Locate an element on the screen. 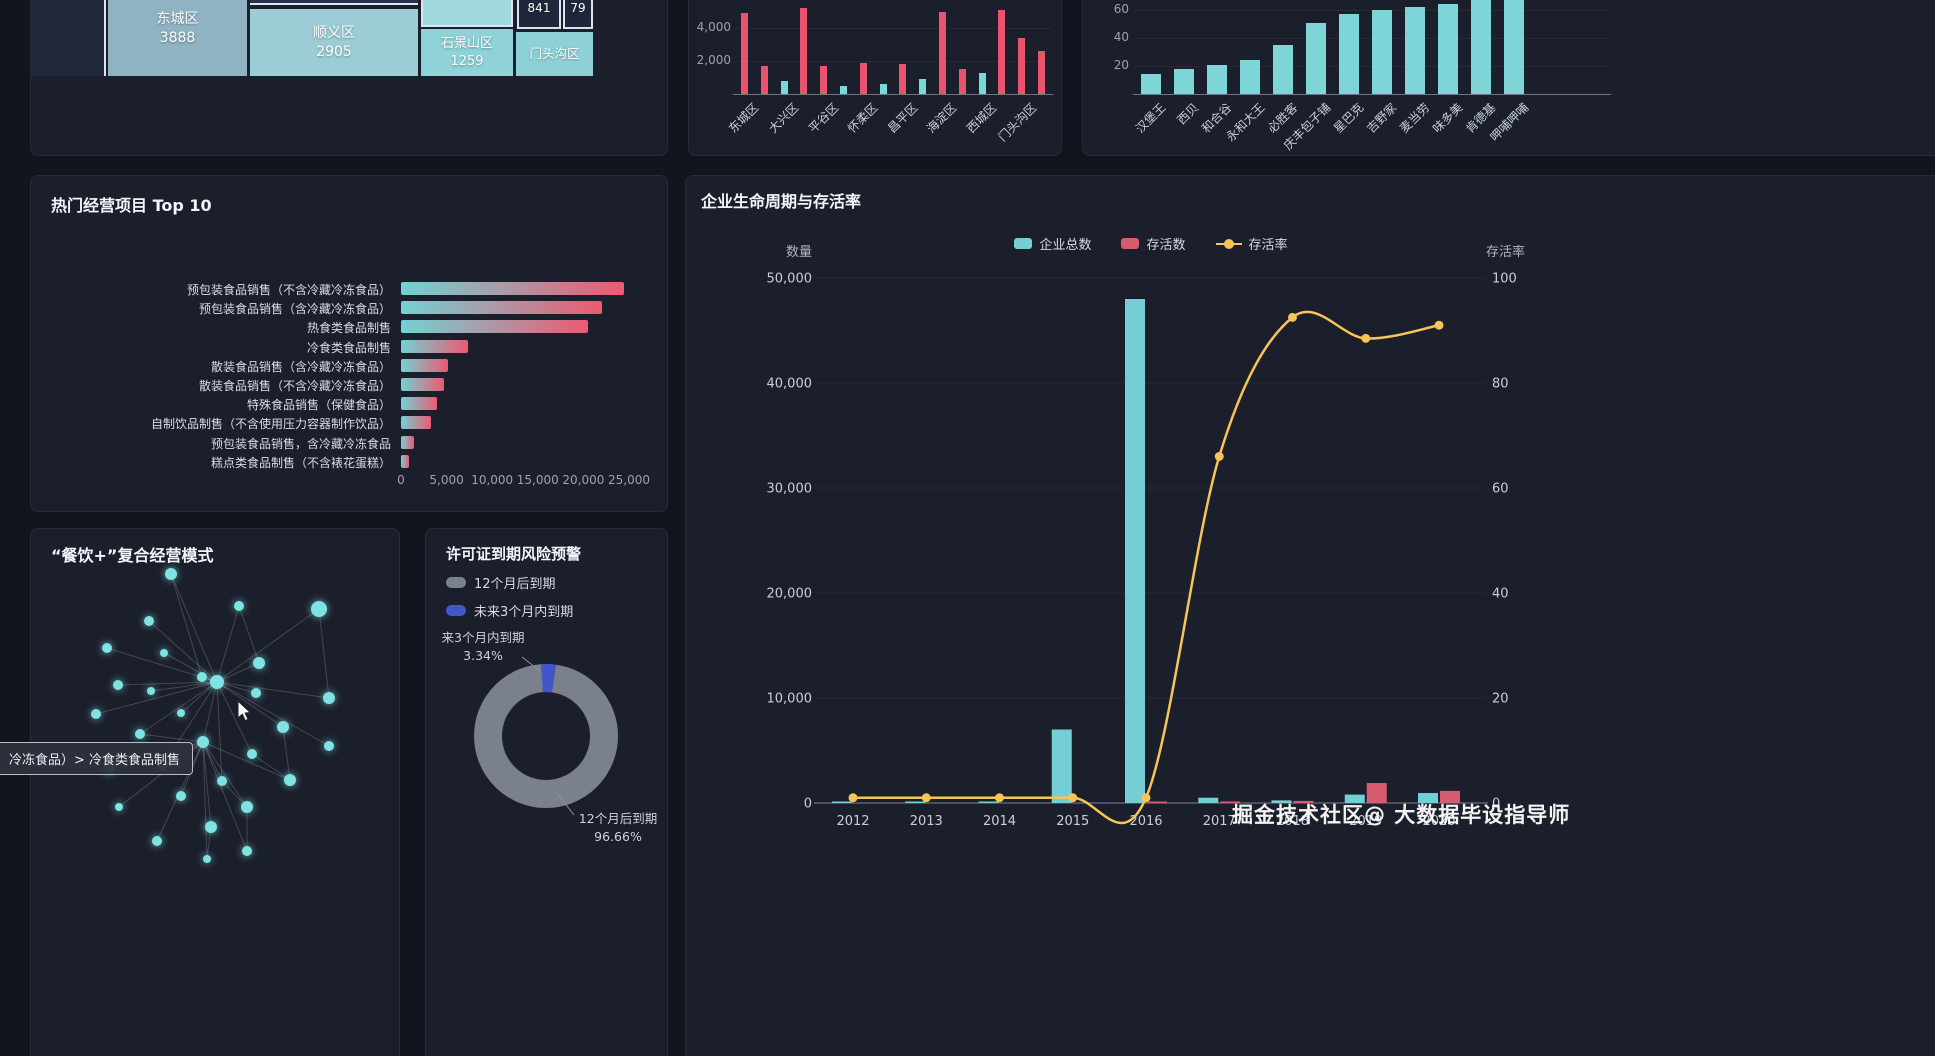  treemap-cell: 79 is located at coordinates (578, 14).